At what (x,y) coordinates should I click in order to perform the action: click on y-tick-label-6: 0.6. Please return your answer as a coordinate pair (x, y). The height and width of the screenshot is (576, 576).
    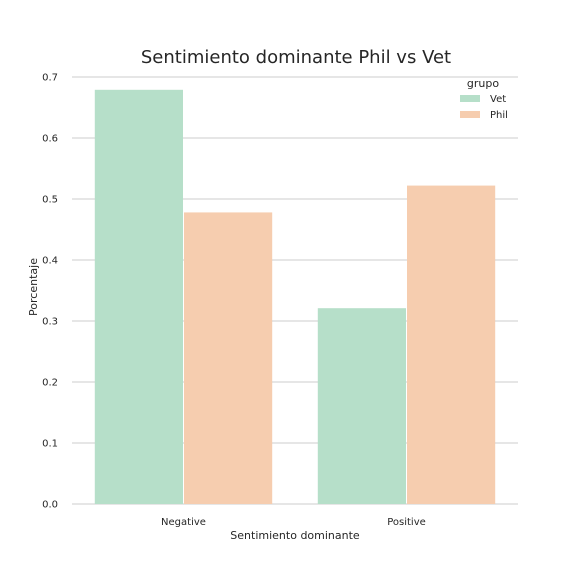
    Looking at the image, I should click on (50, 139).